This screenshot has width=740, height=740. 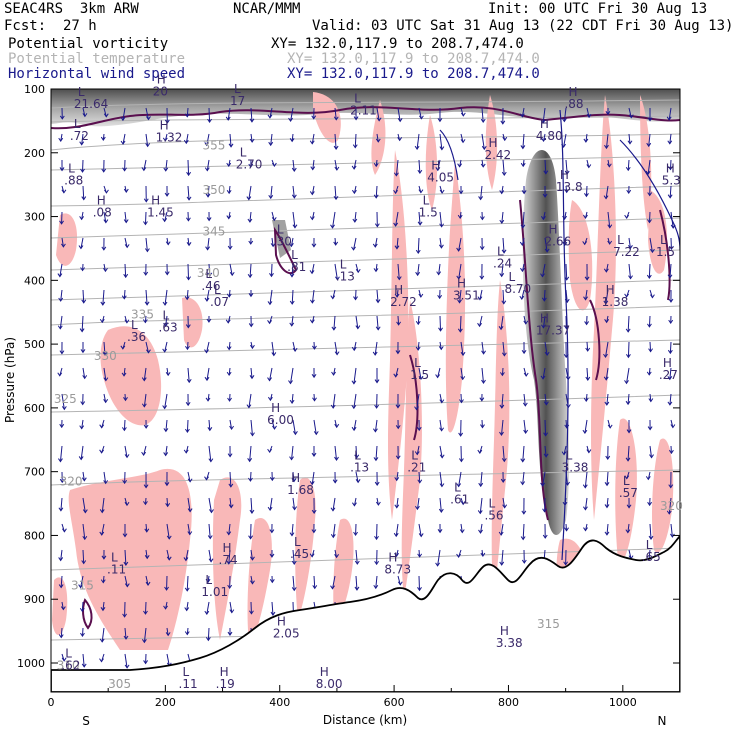 I want to click on theta-contour-label: 310, so click(x=68, y=665).